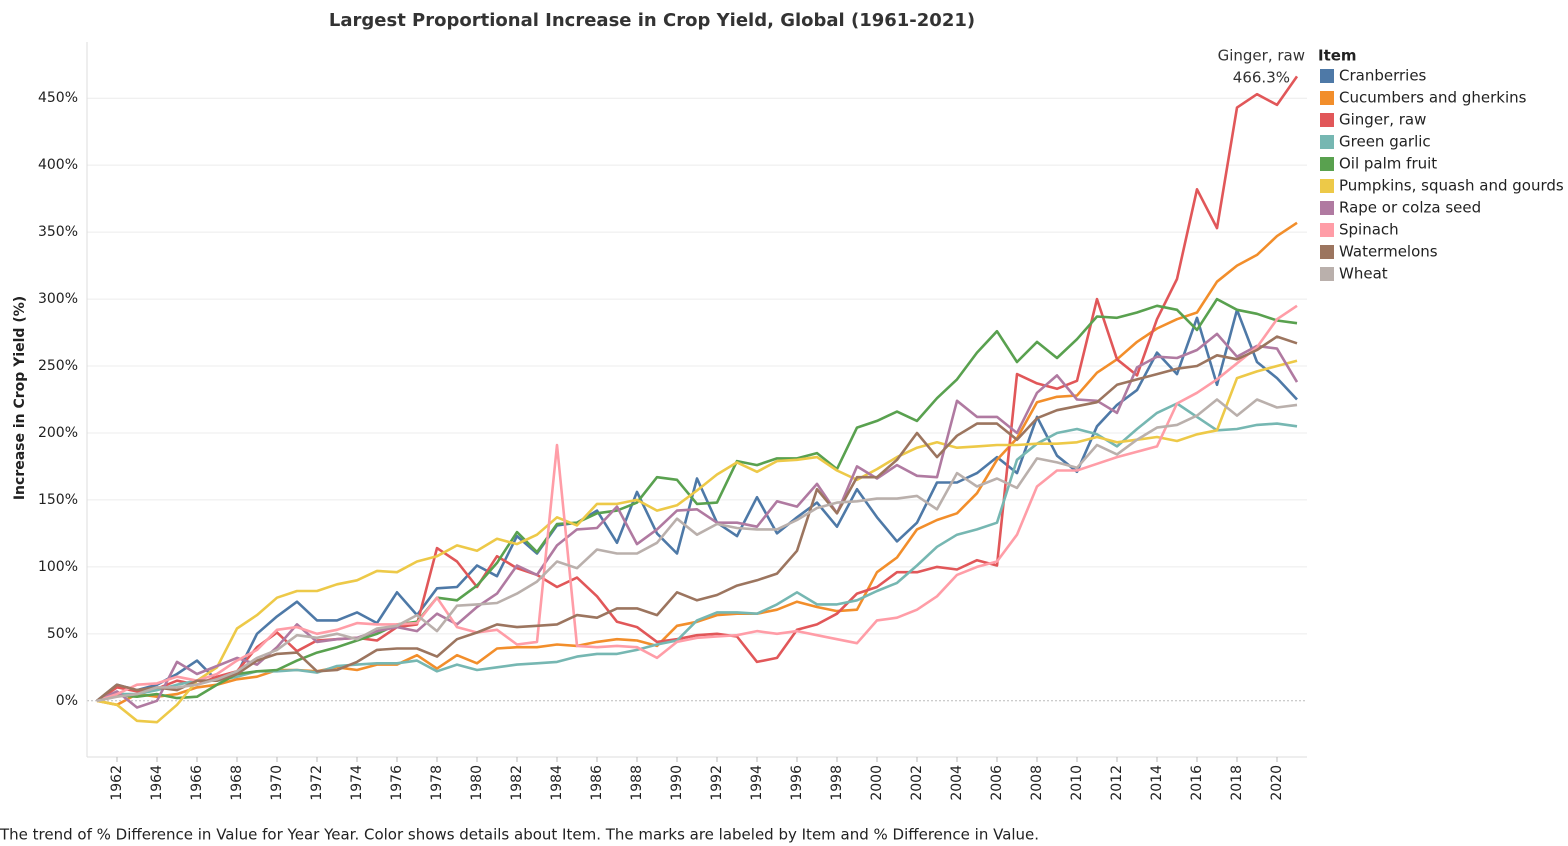 The width and height of the screenshot is (1568, 846). Describe the element at coordinates (62, 634) in the screenshot. I see `y-tick-label: 50%` at that location.